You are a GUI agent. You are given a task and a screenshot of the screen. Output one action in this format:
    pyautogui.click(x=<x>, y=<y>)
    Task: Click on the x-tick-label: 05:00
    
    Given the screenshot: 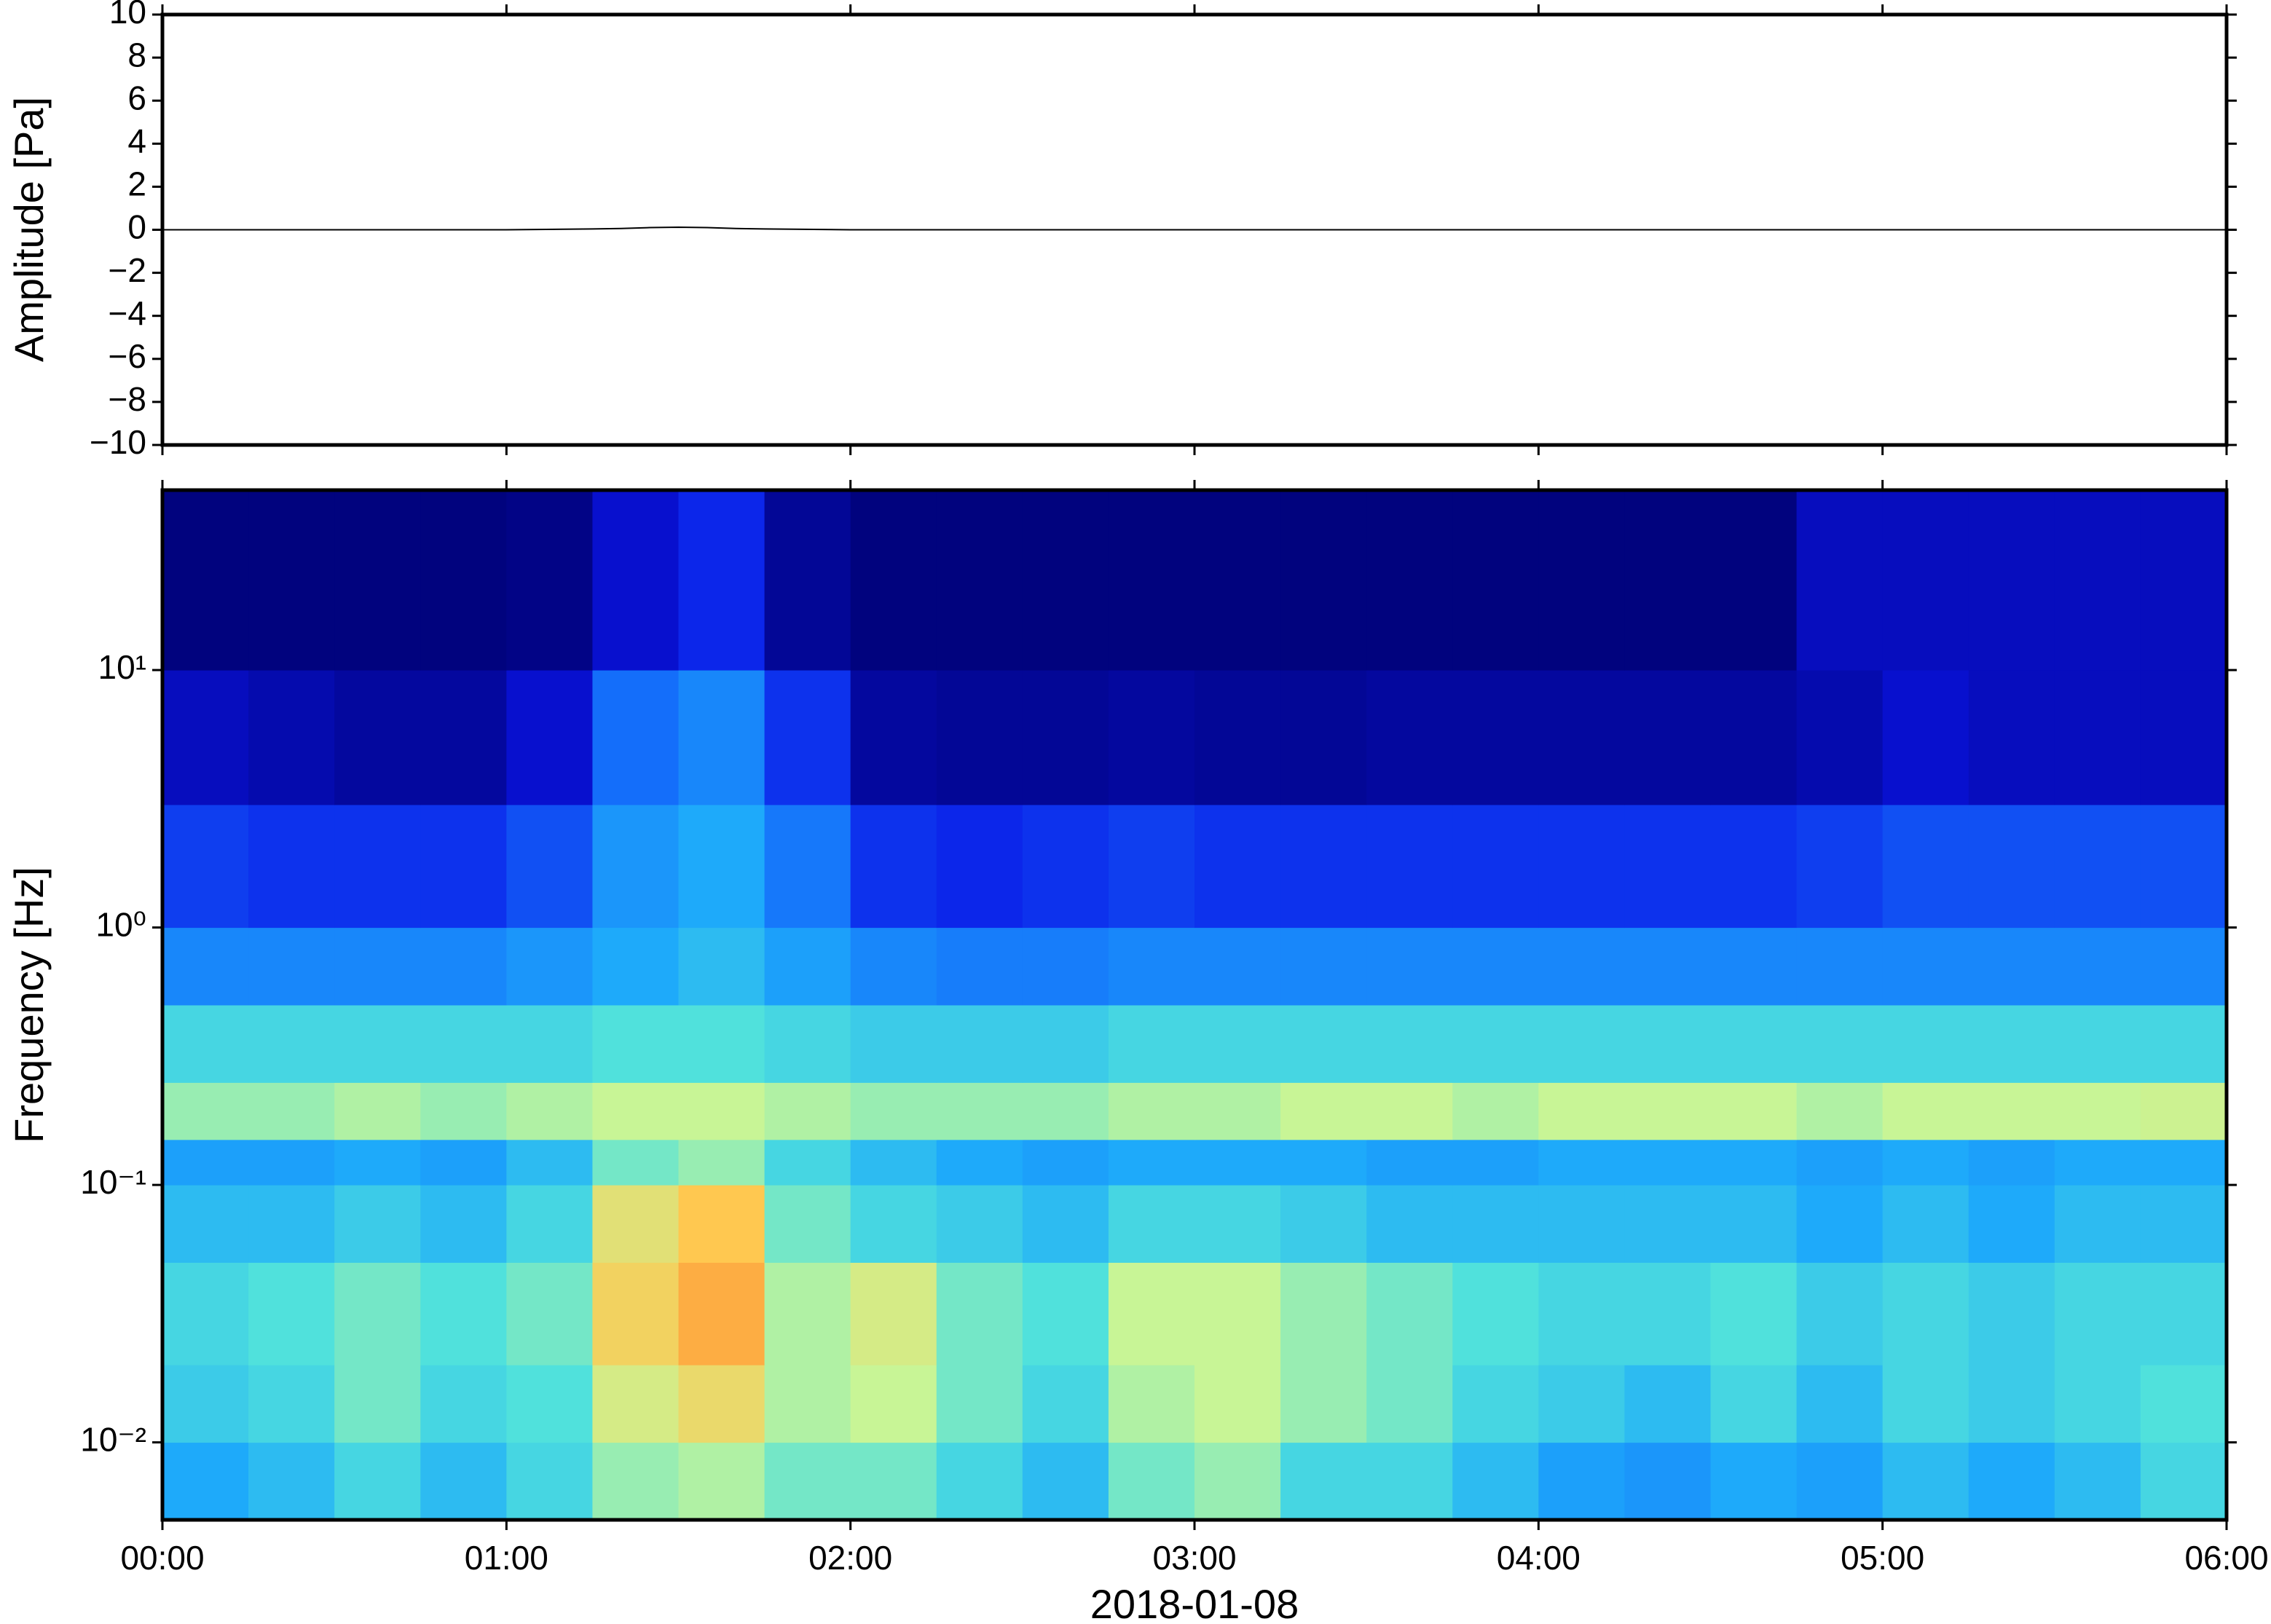 What is the action you would take?
    pyautogui.click(x=1882, y=1558)
    